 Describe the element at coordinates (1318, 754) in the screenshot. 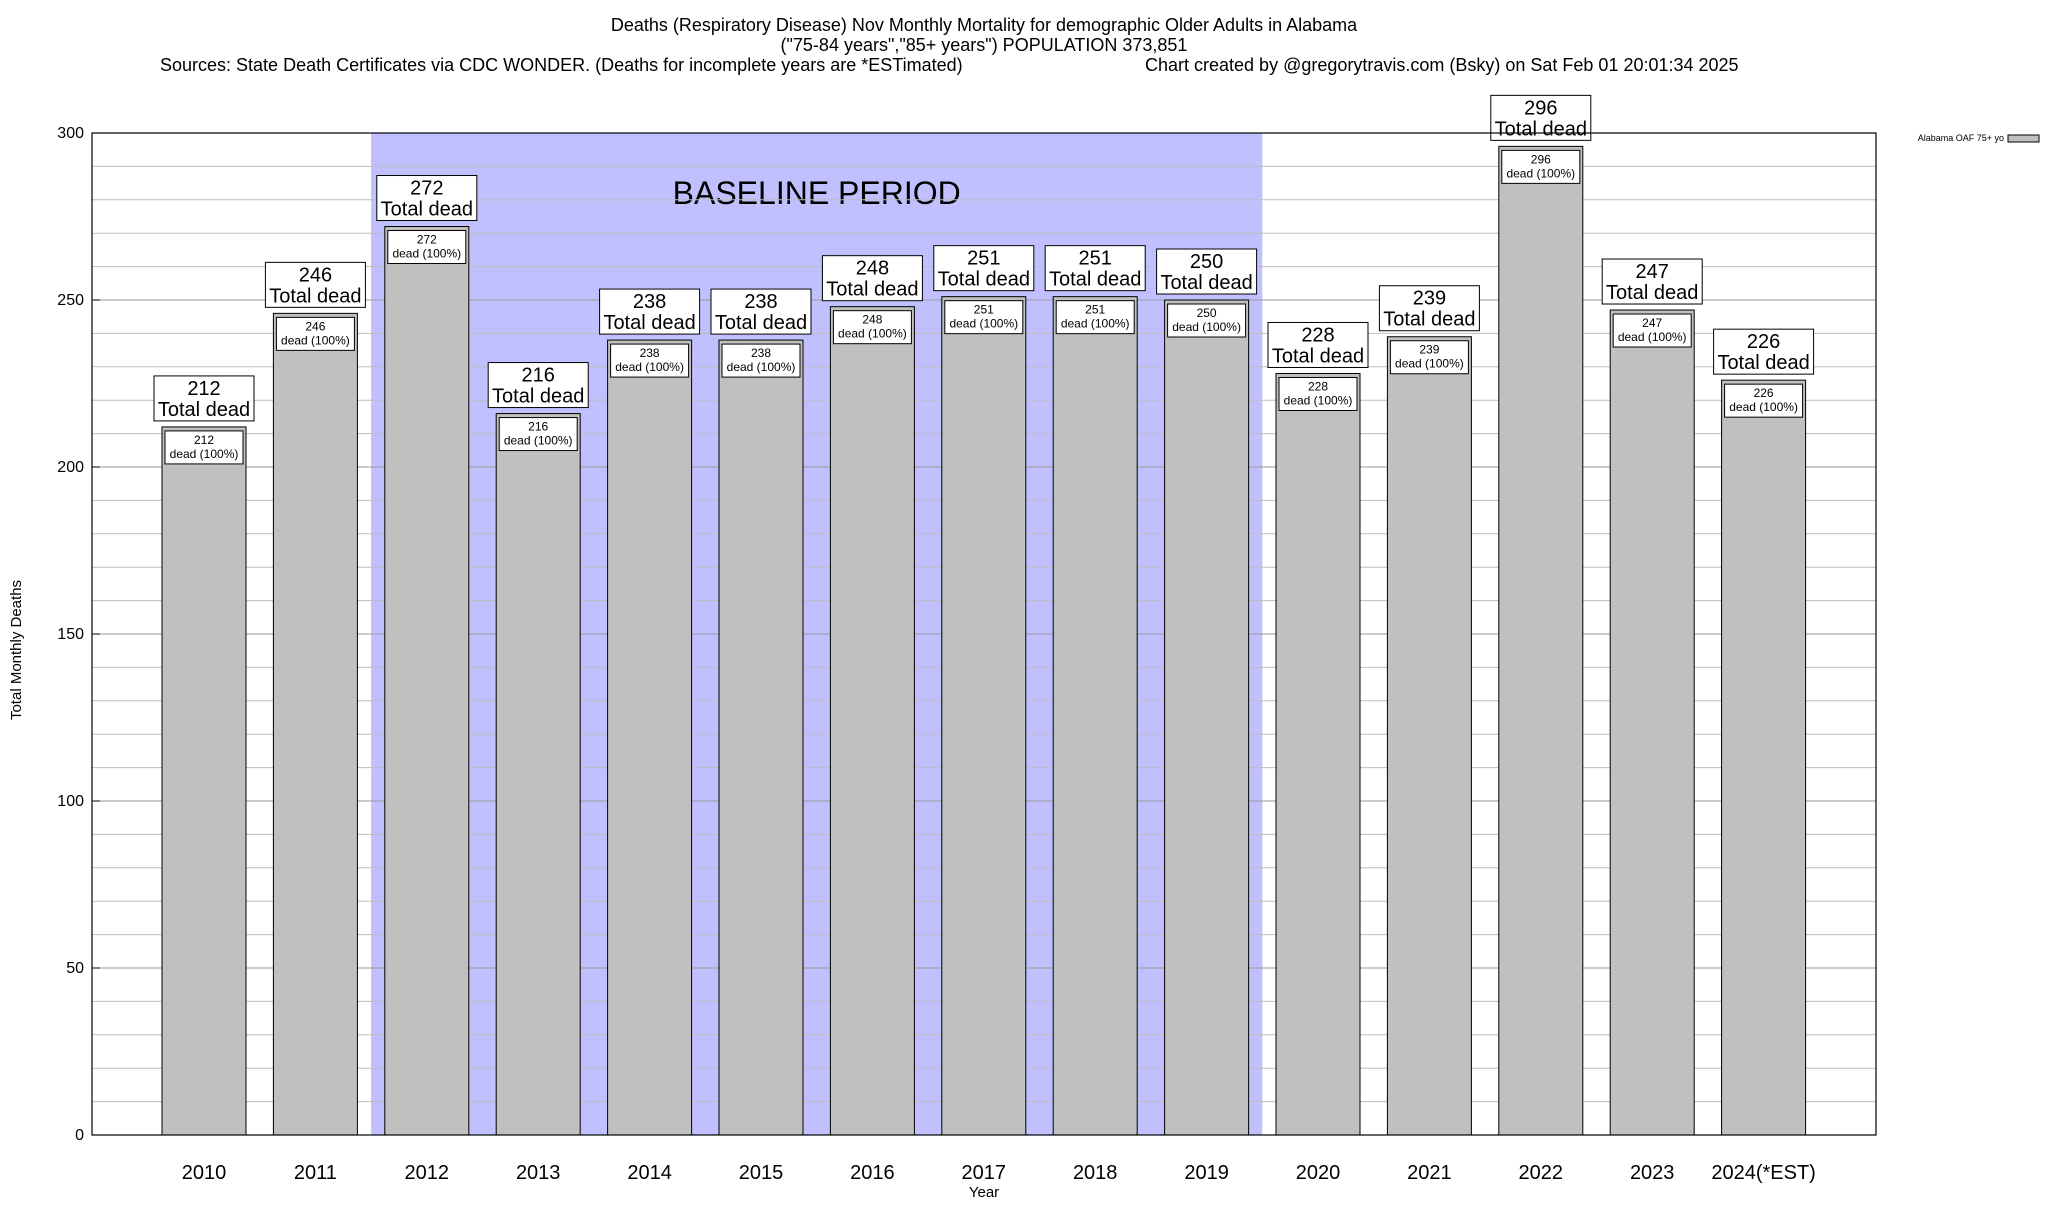

I see `bar-2020` at that location.